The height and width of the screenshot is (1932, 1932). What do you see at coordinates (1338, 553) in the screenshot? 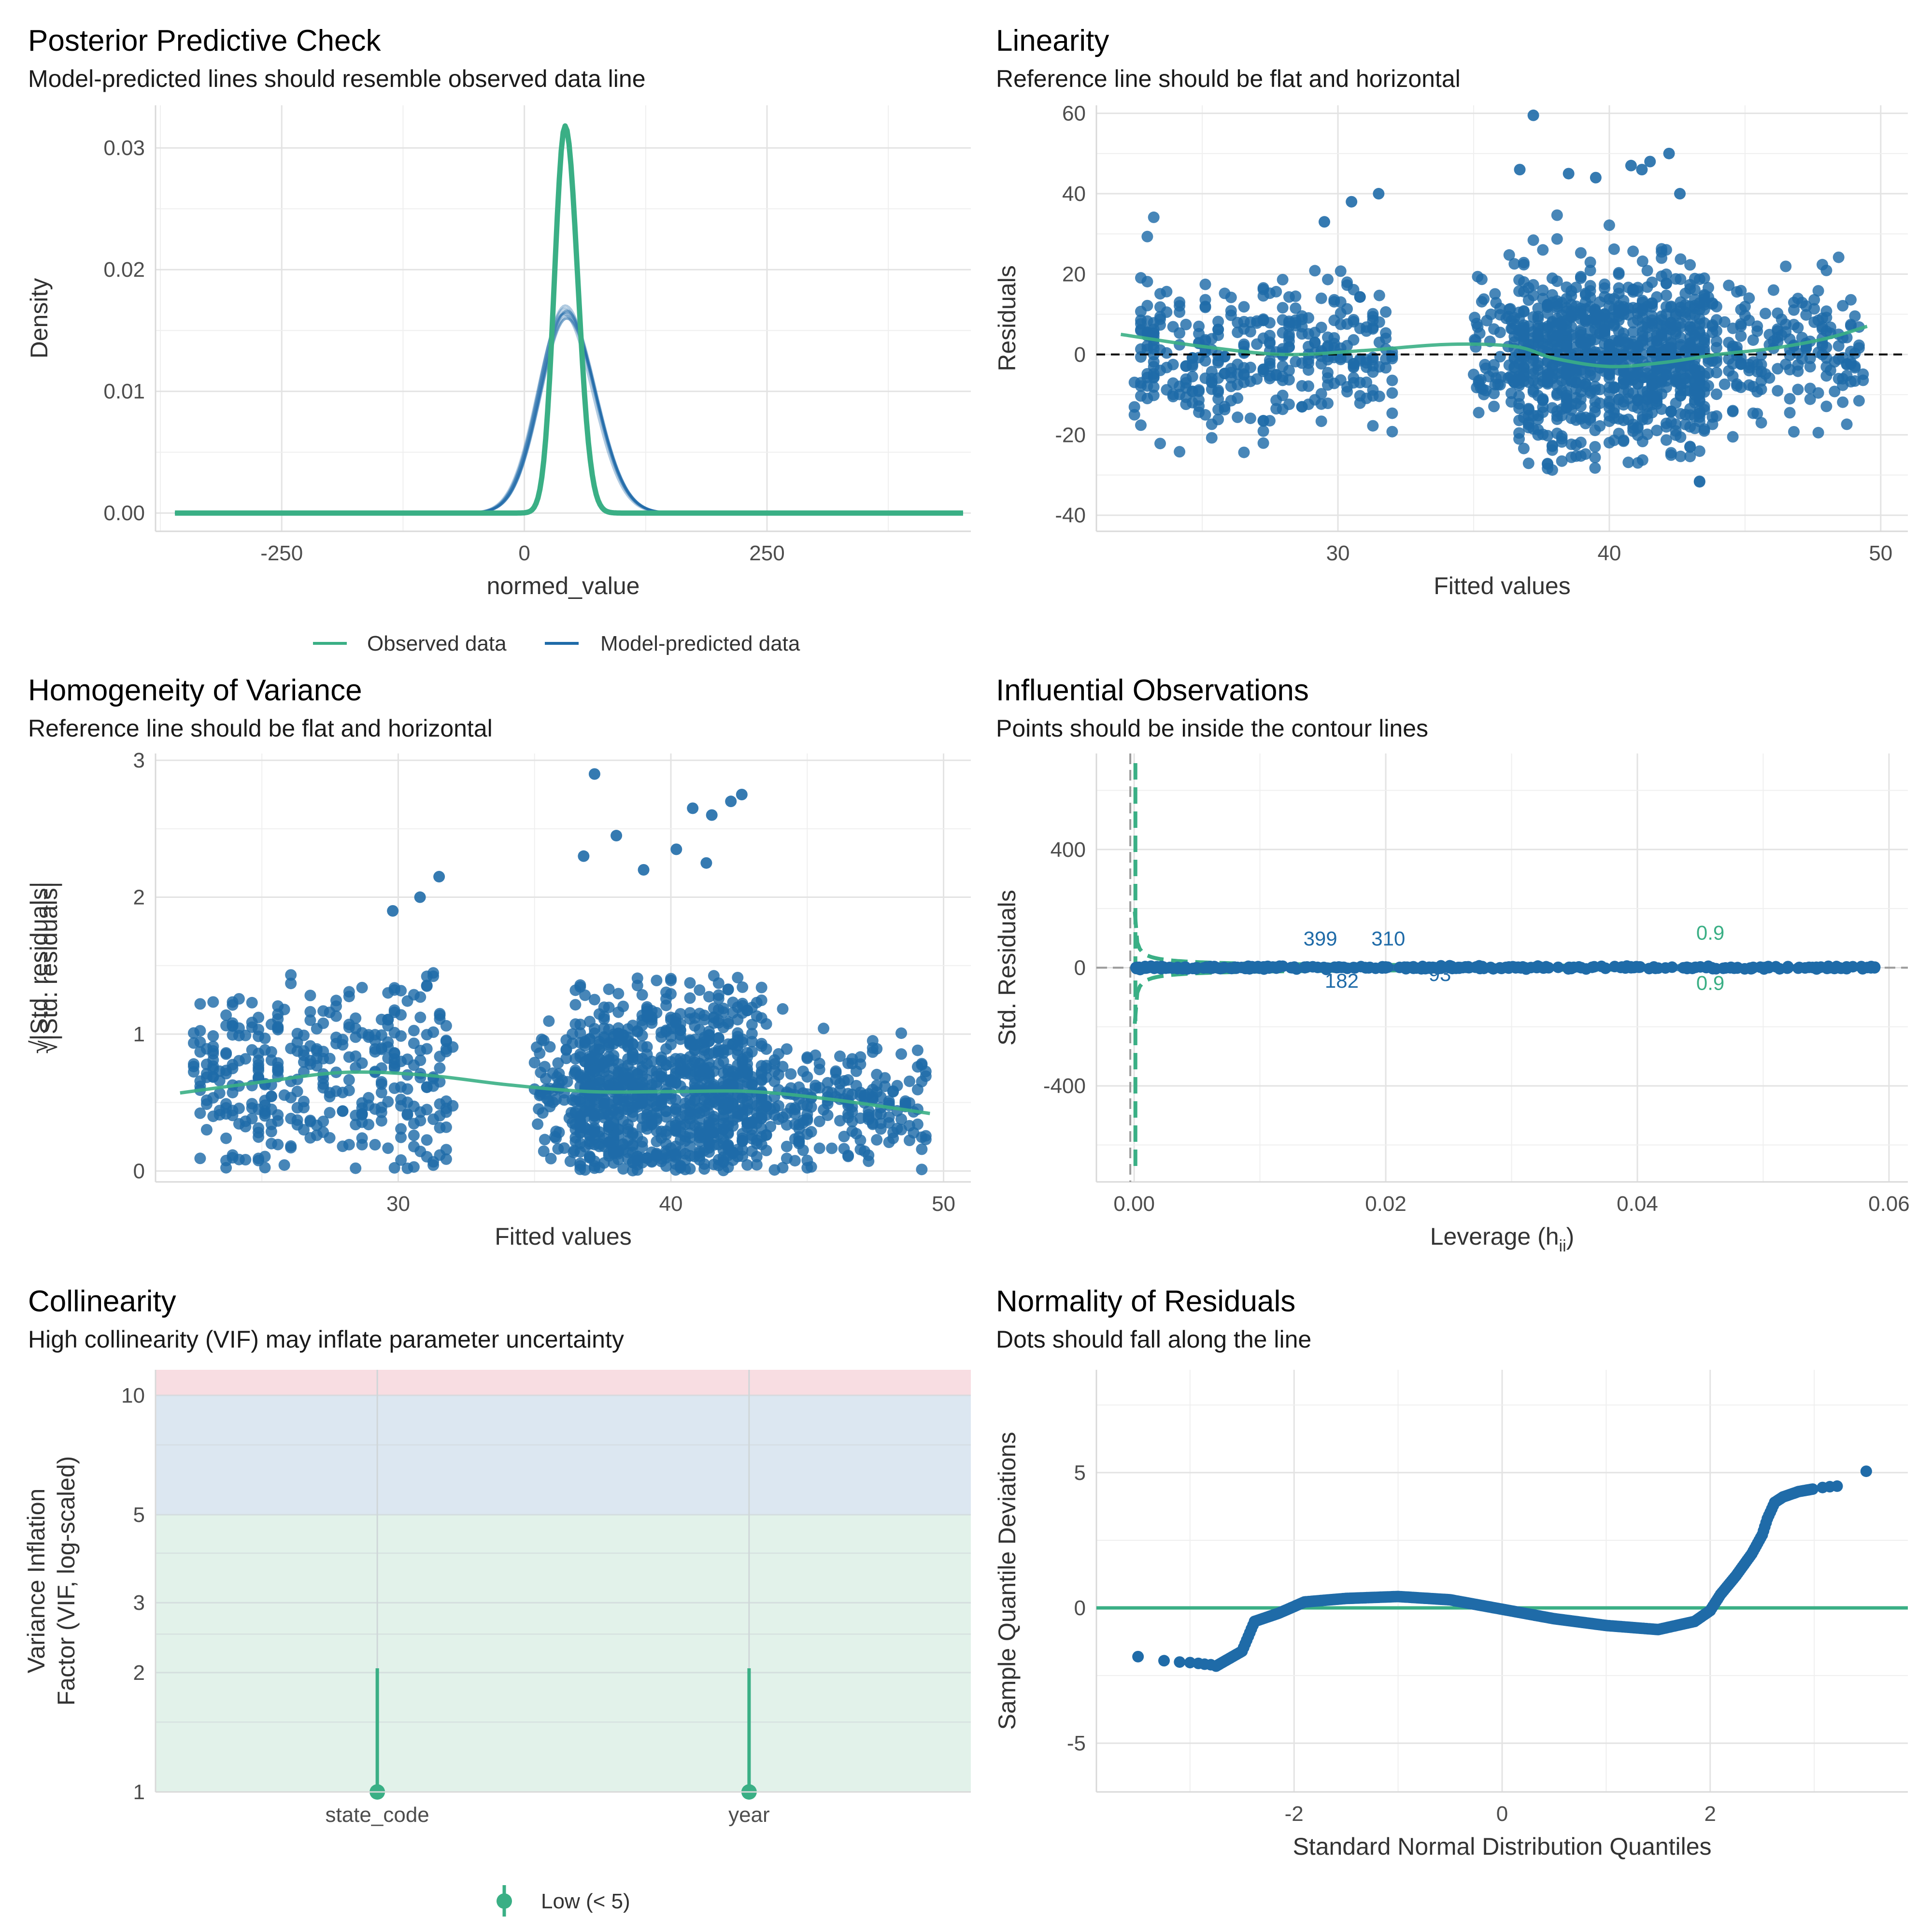
I see `x-tick-label: 30` at bounding box center [1338, 553].